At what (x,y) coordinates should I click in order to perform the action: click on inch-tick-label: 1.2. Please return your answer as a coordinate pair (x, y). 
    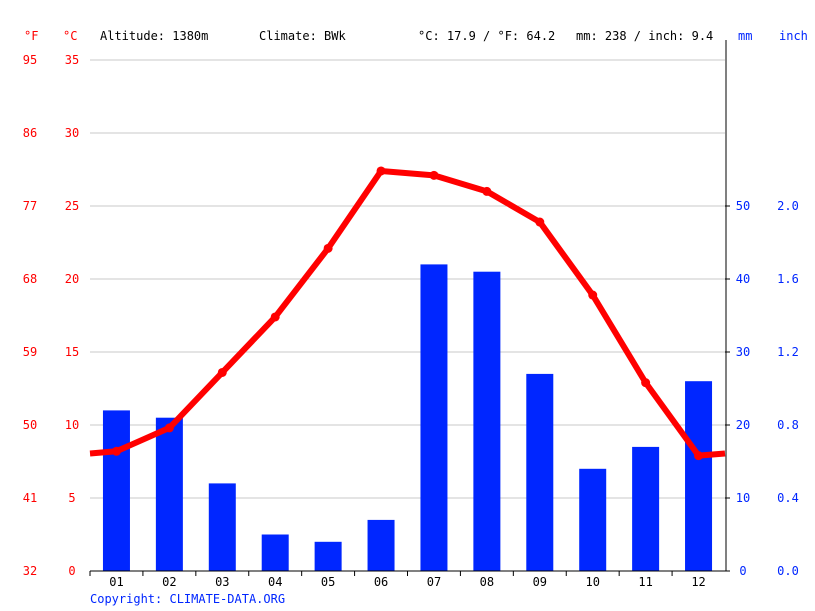
    Looking at the image, I should click on (788, 352).